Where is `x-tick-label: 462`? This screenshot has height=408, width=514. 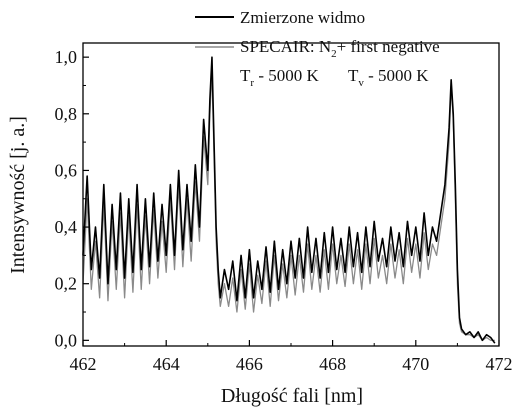 x-tick-label: 462 is located at coordinates (83, 364).